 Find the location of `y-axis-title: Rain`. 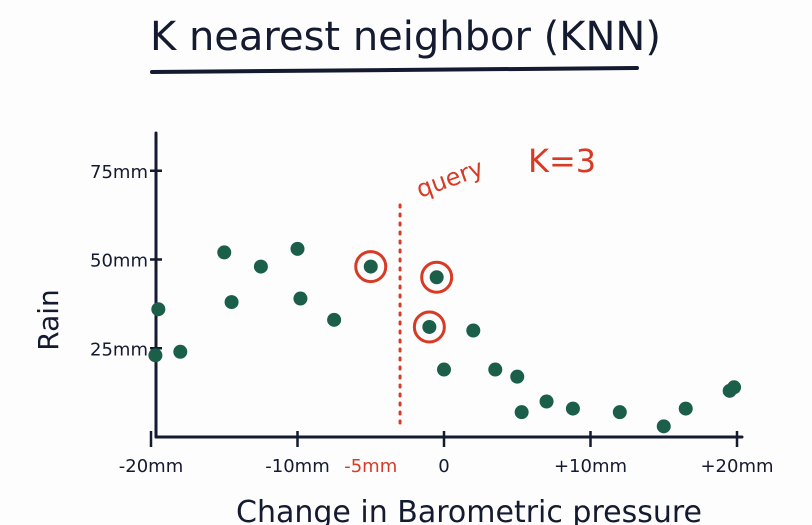

y-axis-title: Rain is located at coordinates (48, 320).